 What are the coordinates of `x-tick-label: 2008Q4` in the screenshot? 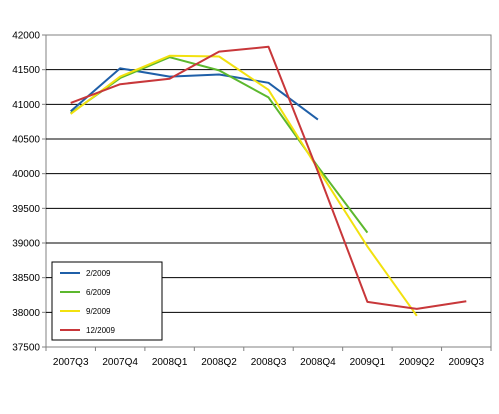 It's located at (318, 362).